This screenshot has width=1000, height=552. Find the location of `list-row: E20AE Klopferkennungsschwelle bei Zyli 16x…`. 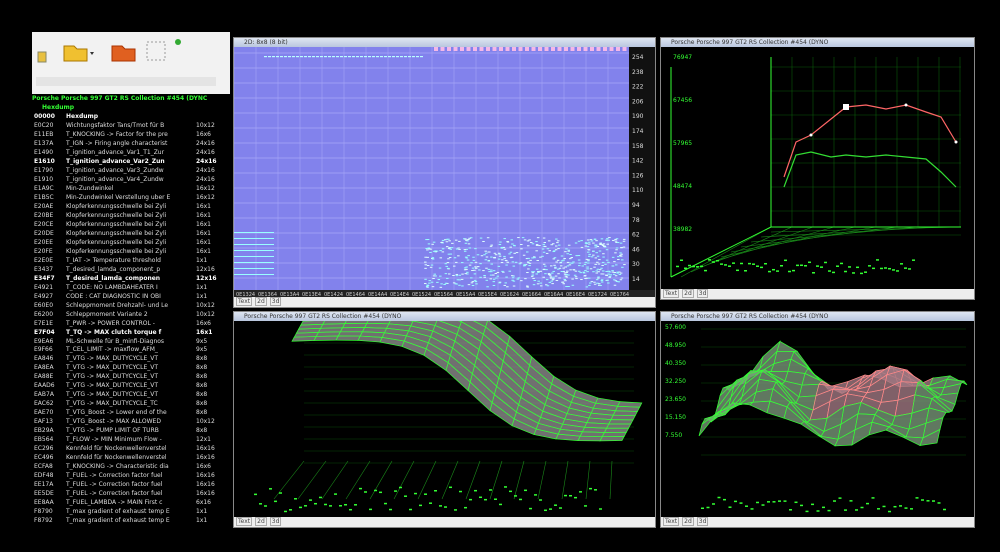

list-row: E20AE Klopferkennungsschwelle bei Zyli 16x… is located at coordinates (131, 206).